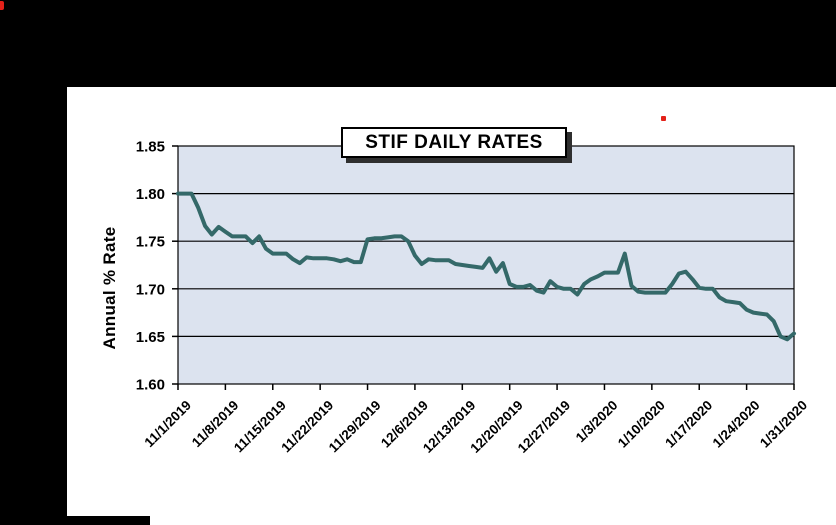 The height and width of the screenshot is (525, 836). What do you see at coordinates (150, 337) in the screenshot?
I see `y-tick-label: 1.65` at bounding box center [150, 337].